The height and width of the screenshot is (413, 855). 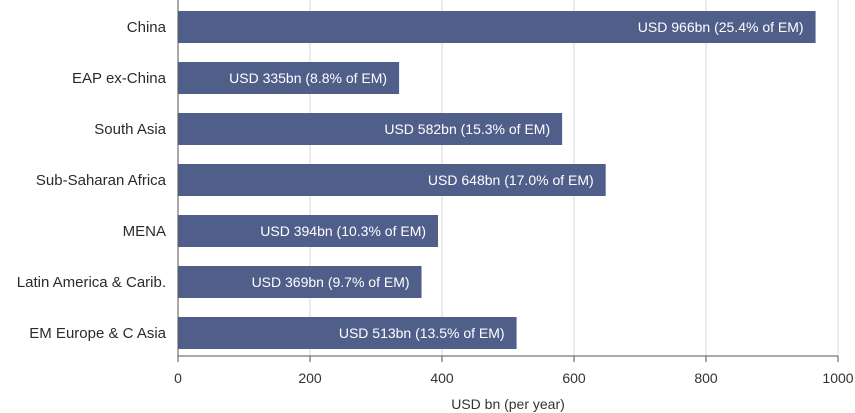 What do you see at coordinates (101, 180) in the screenshot?
I see `category-label: Sub-Saharan Africa` at bounding box center [101, 180].